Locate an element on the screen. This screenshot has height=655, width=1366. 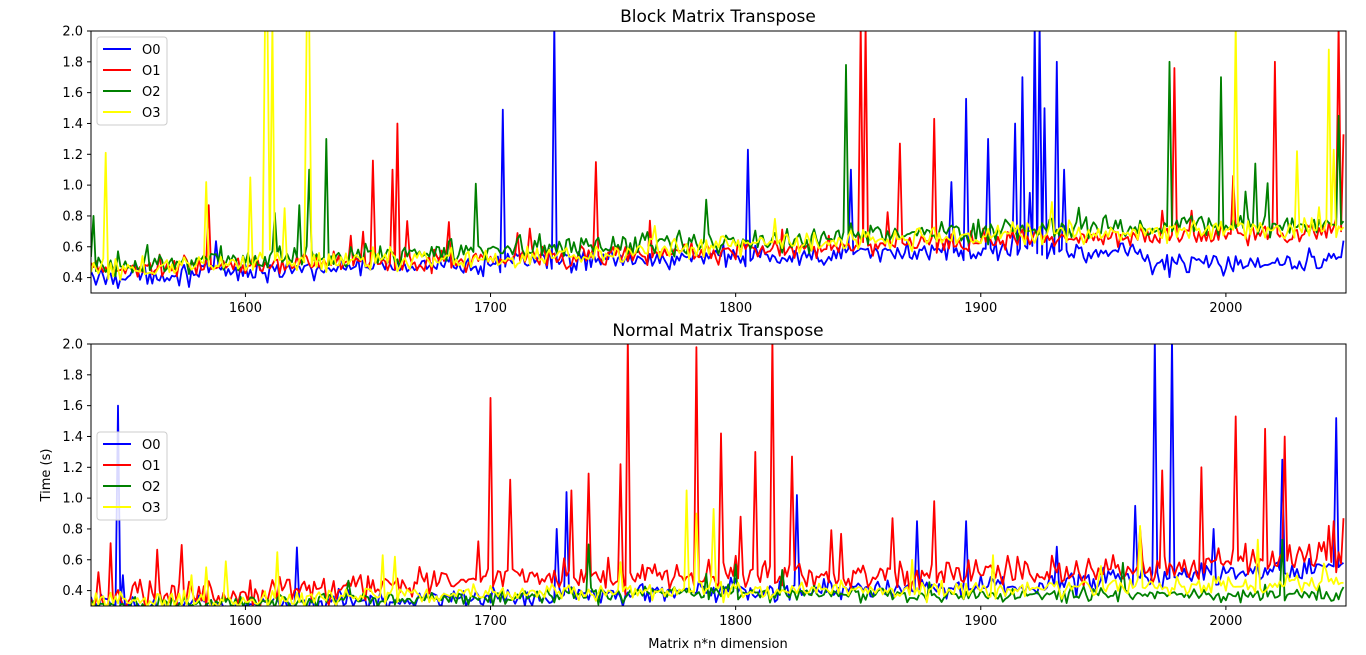
chart-title: Block Matrix Transpose is located at coordinates (718, 17).